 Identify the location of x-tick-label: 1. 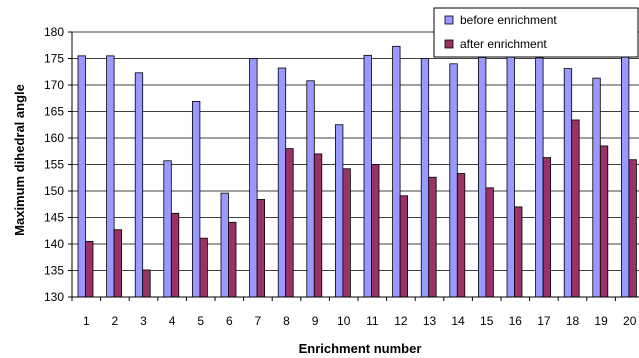
(86, 321).